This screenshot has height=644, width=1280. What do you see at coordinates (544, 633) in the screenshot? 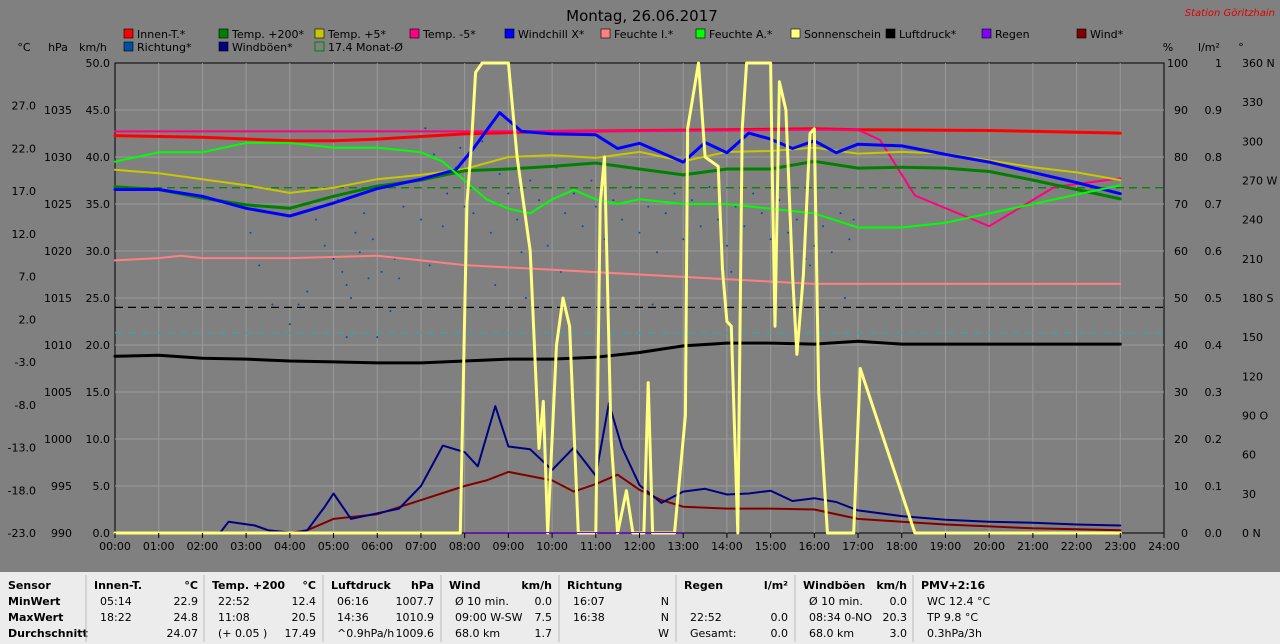
I see `stats-cell-value: 1.7` at bounding box center [544, 633].